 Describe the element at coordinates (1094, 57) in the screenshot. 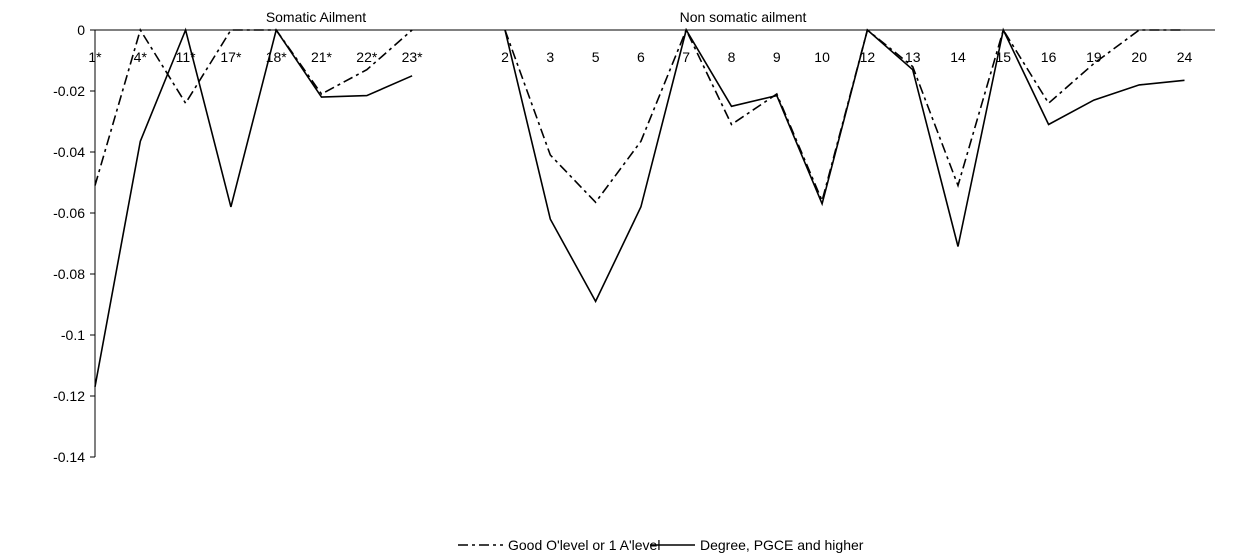

I see `x-tick-label: 19` at that location.